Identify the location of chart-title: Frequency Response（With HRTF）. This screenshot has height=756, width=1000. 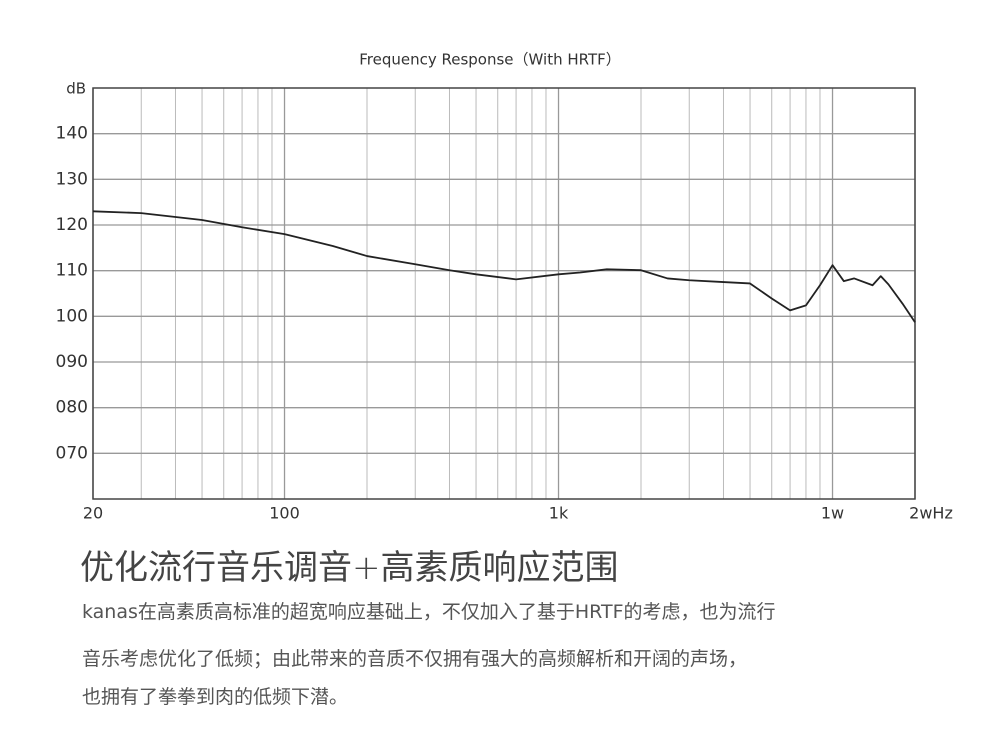
(490, 60).